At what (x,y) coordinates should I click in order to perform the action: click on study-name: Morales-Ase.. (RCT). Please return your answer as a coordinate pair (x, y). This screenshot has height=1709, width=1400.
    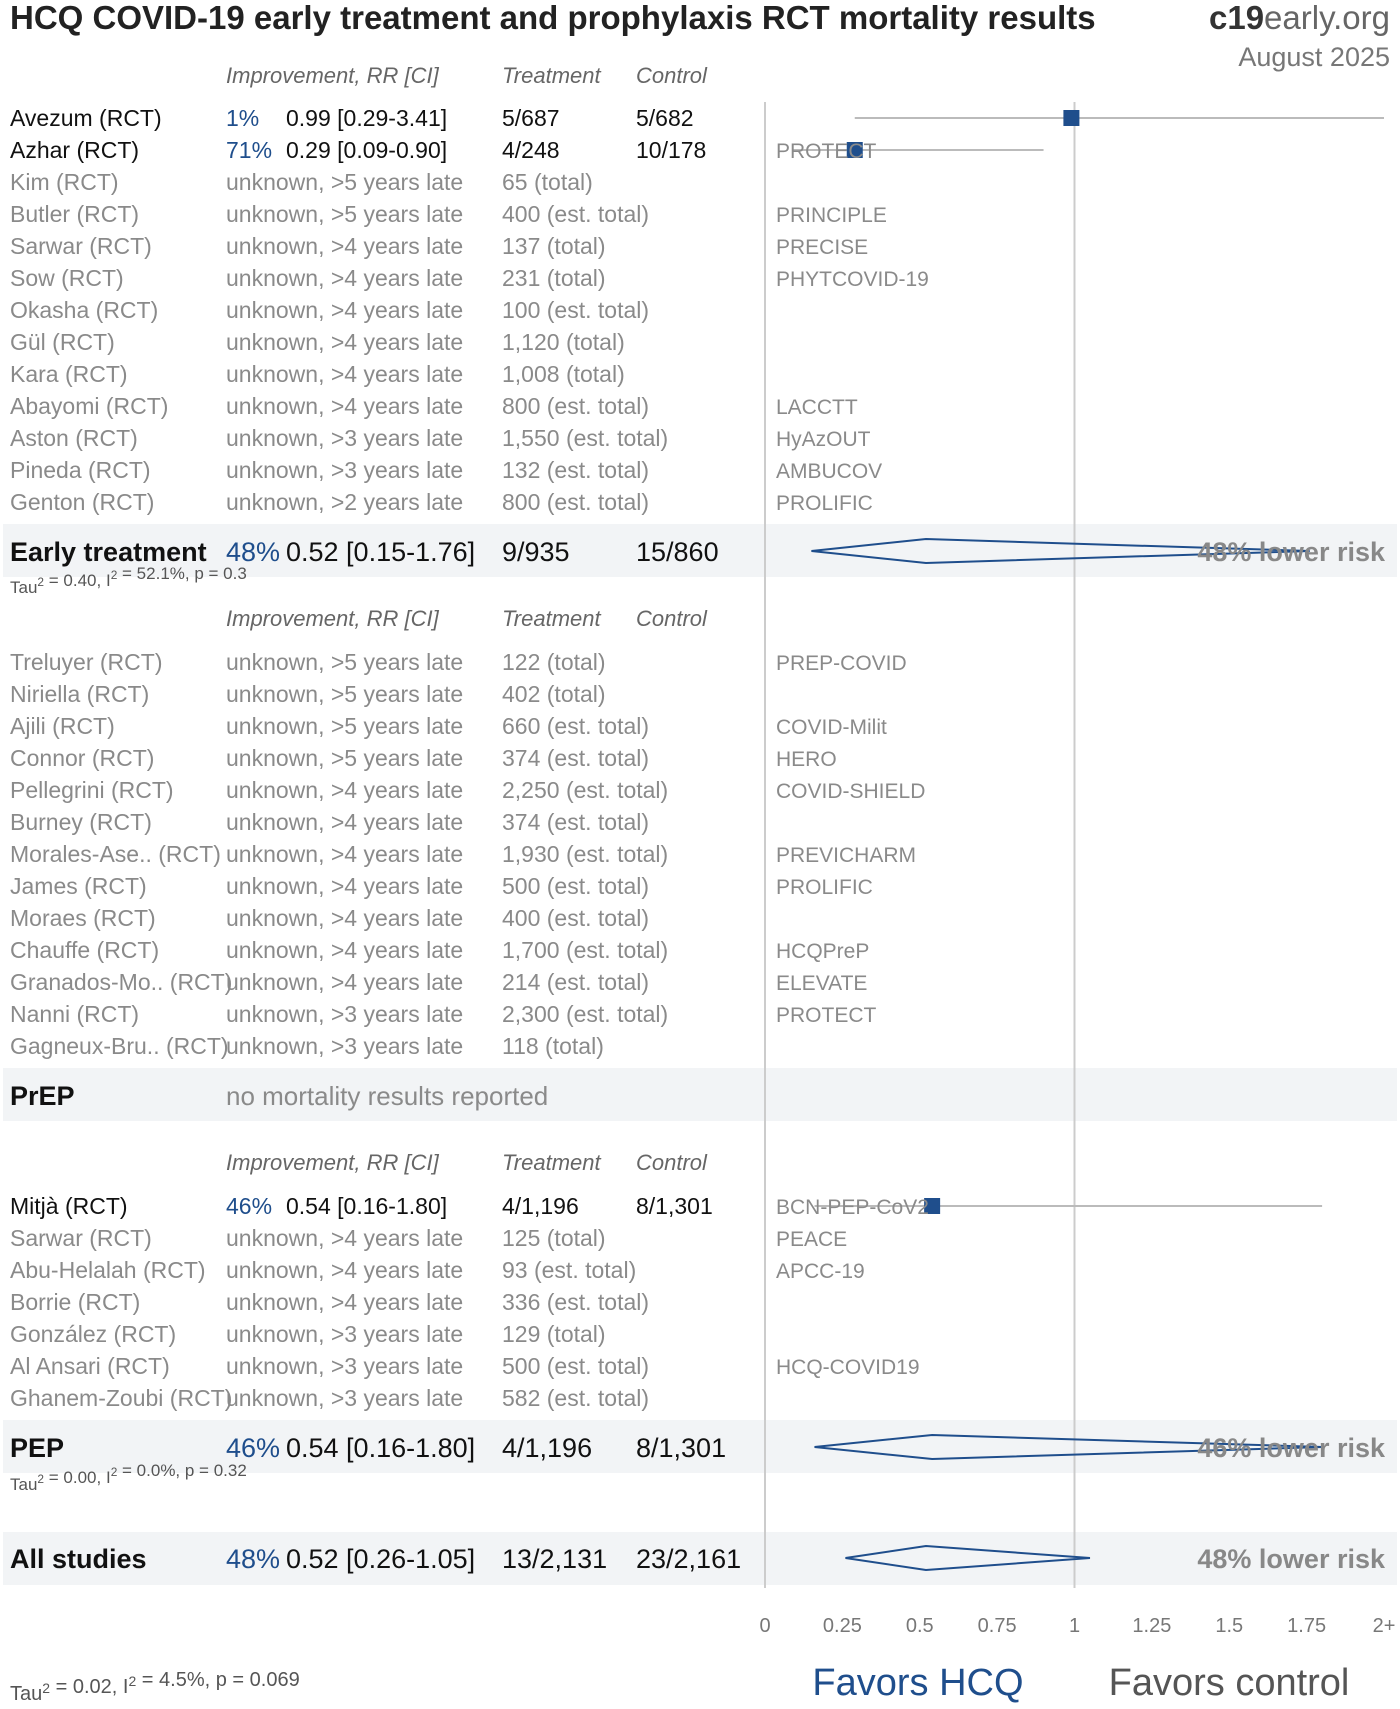
    Looking at the image, I should click on (115, 854).